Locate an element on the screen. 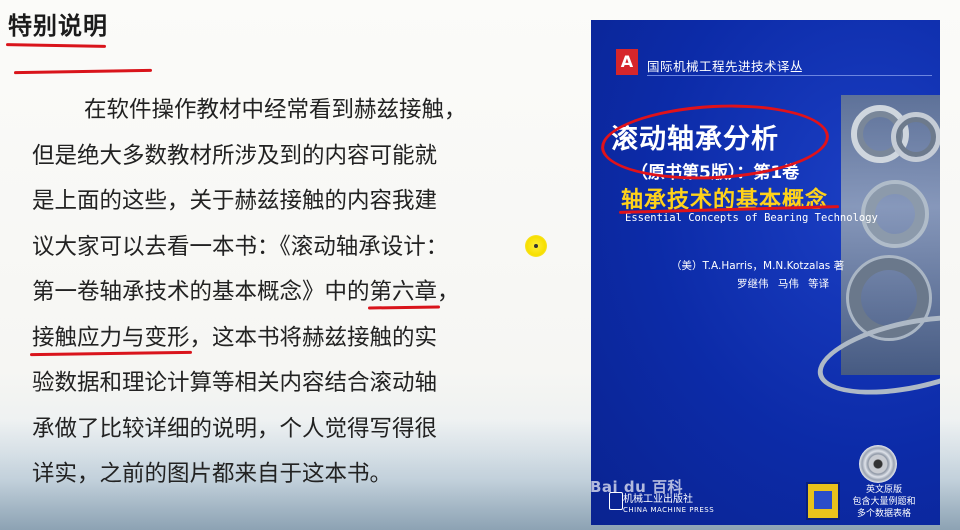  paragraph-line: 承做了比较详细的说明，个人觉得写得很 is located at coordinates (235, 428).